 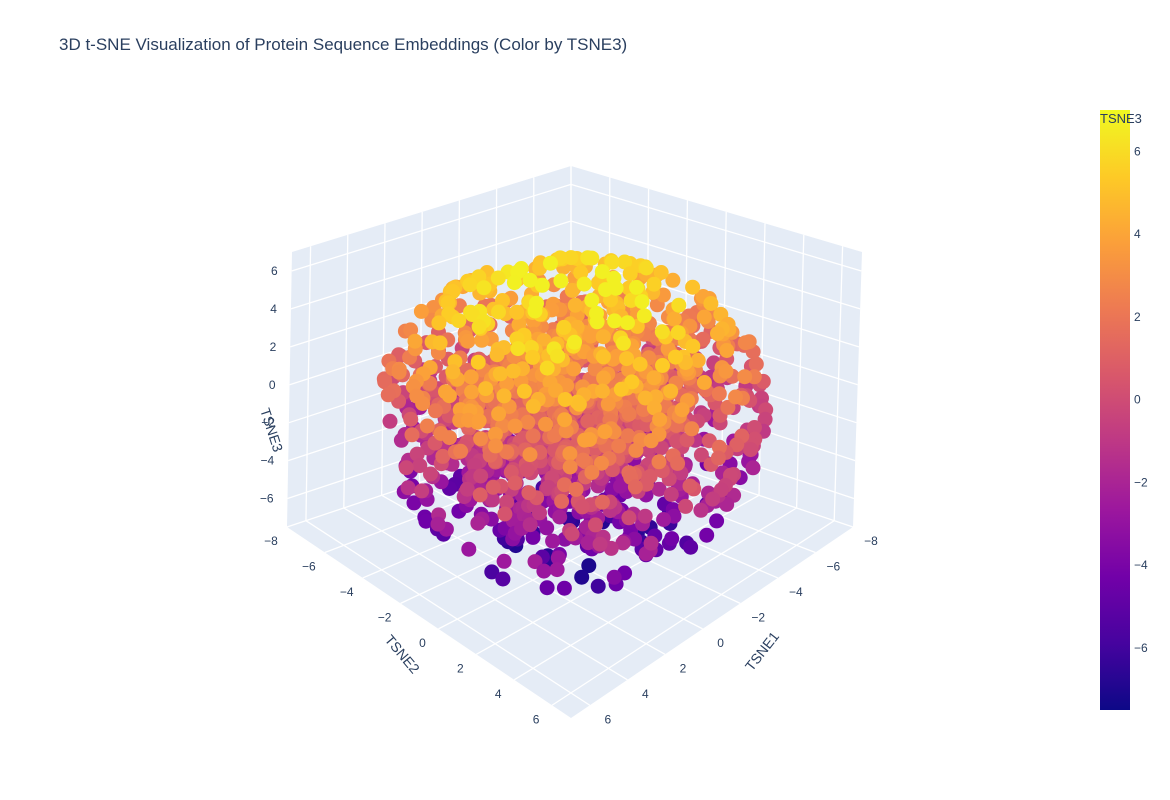 What do you see at coordinates (273, 309) in the screenshot?
I see `tsne3-tick-label: 4` at bounding box center [273, 309].